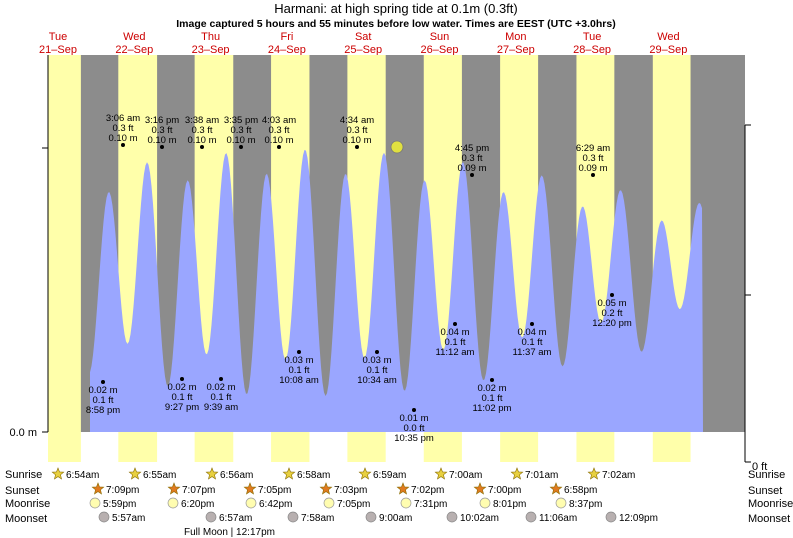  Describe the element at coordinates (580, 490) in the screenshot. I see `sunset-time: 6:58pm` at that location.